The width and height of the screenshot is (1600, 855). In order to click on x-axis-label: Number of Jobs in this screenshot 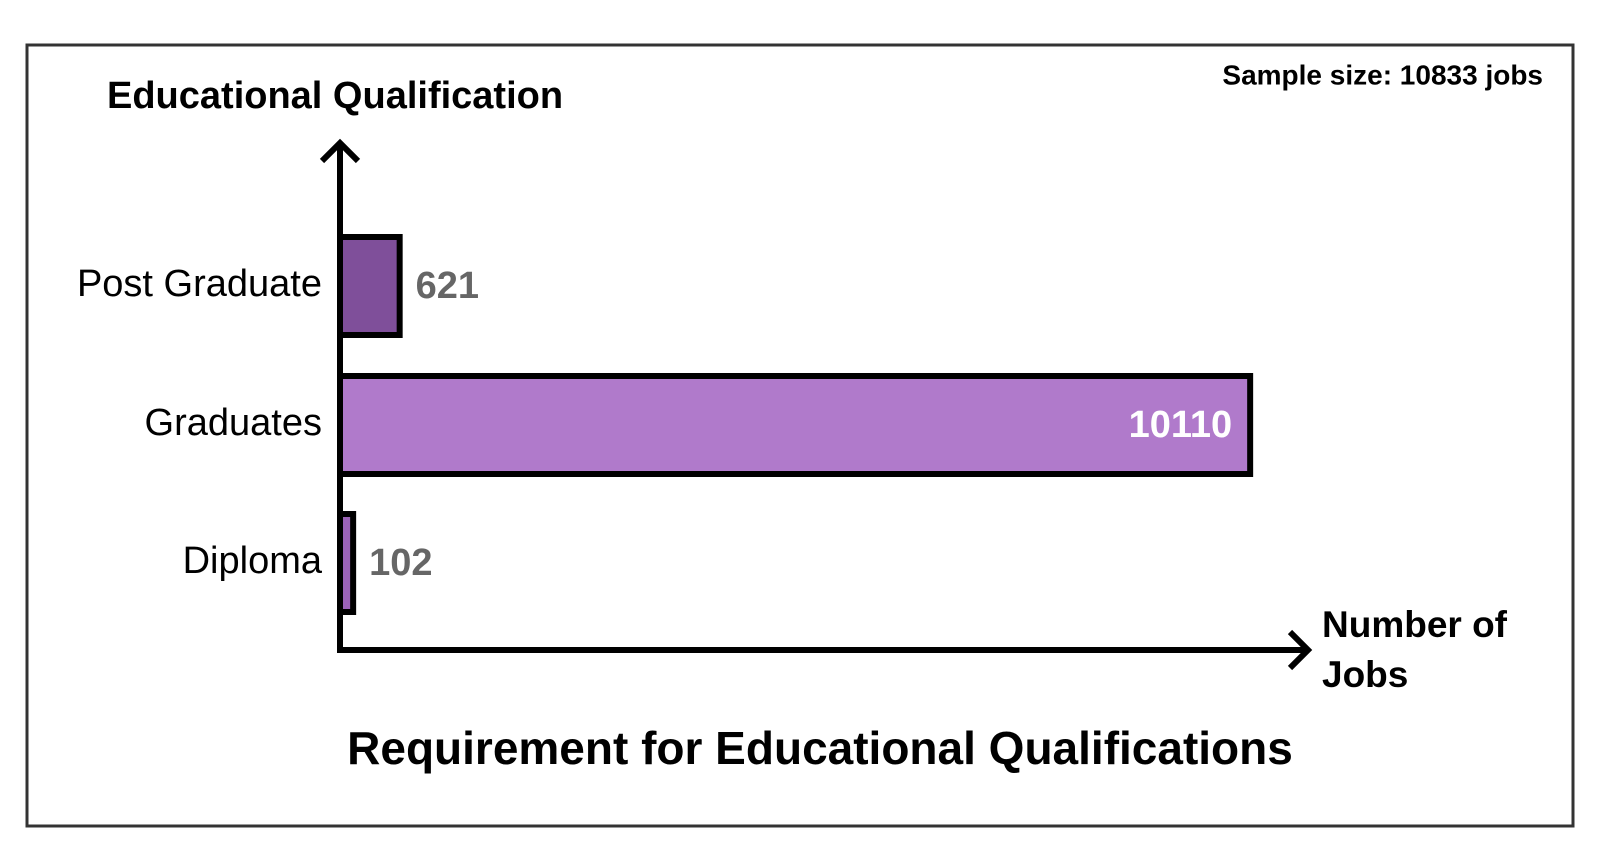, I will do `click(1414, 649)`.